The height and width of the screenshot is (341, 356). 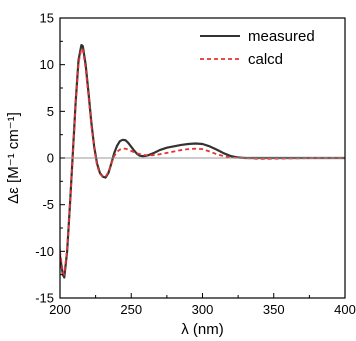 What do you see at coordinates (202, 329) in the screenshot?
I see `x-axis-title: λ (nm)` at bounding box center [202, 329].